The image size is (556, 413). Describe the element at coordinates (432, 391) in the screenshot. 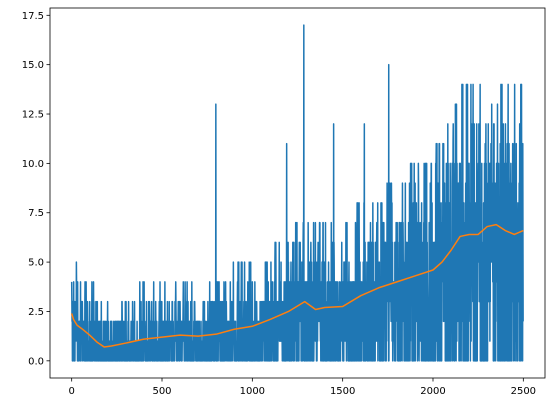

I see `x-tick-label: 2000` at that location.